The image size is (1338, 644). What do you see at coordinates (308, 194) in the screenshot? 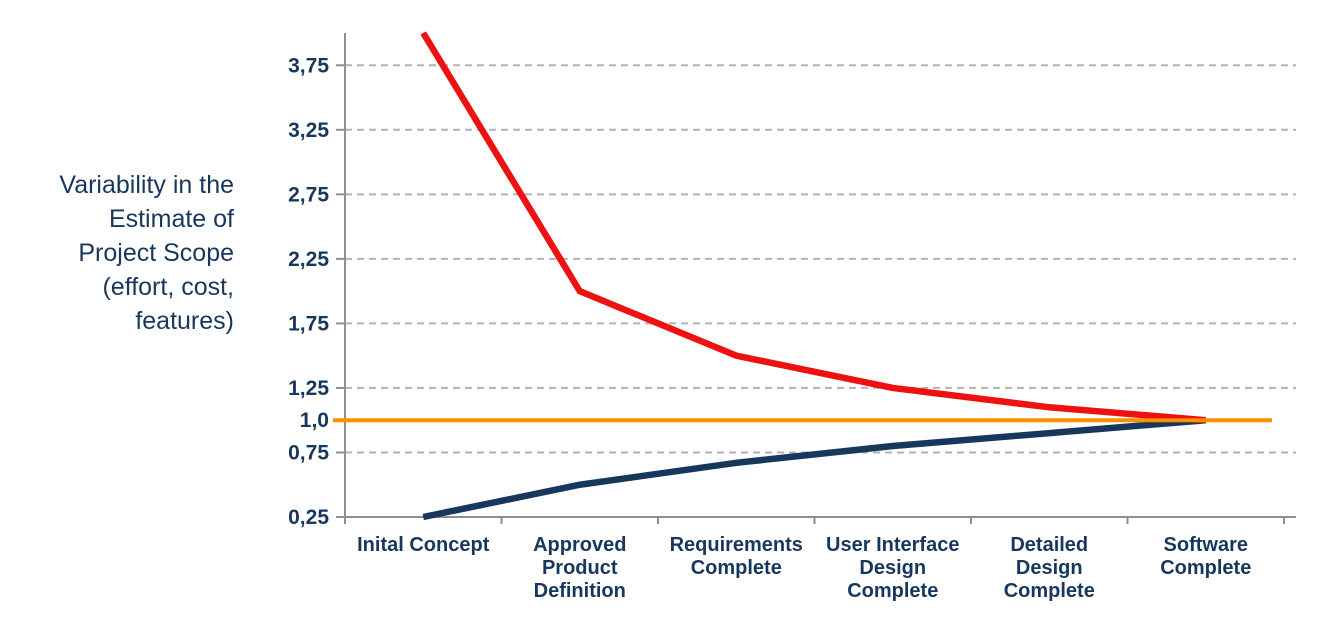
I see `y-tick-label: 2,75` at bounding box center [308, 194].